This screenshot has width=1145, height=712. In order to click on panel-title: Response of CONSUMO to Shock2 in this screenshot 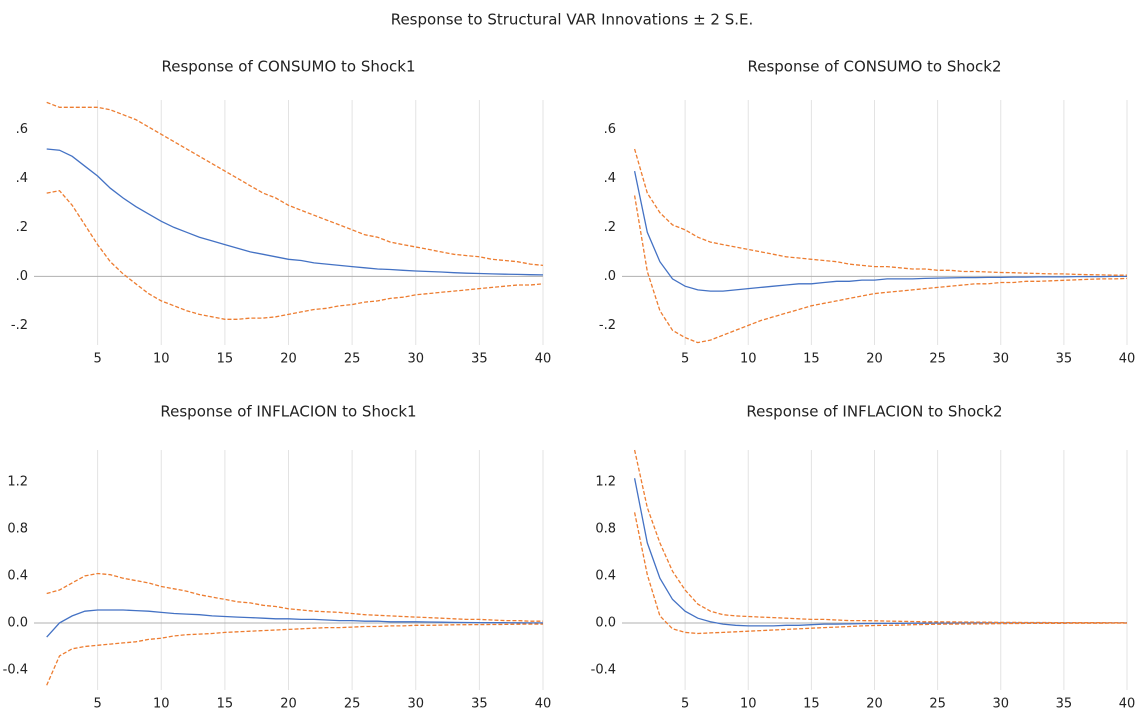, I will do `click(874, 67)`.